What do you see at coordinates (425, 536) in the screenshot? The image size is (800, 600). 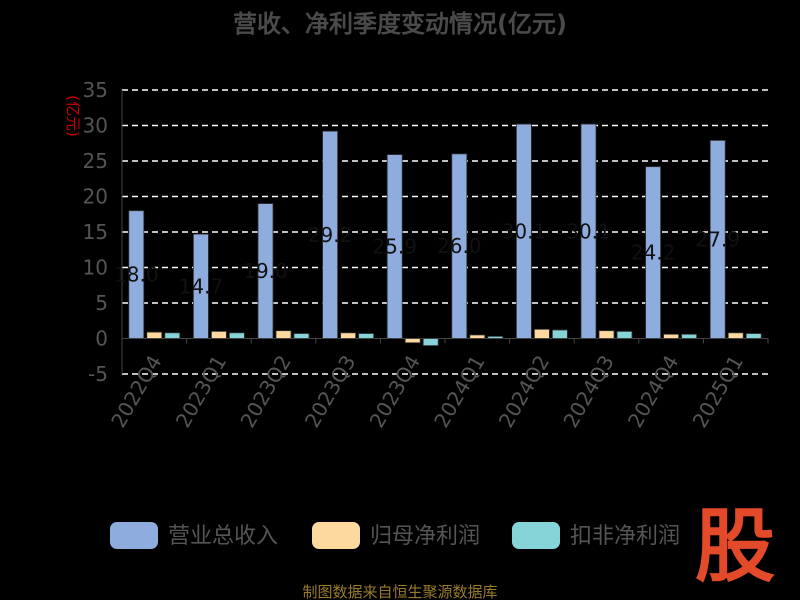 I see `legend-label: 归母净利润` at bounding box center [425, 536].